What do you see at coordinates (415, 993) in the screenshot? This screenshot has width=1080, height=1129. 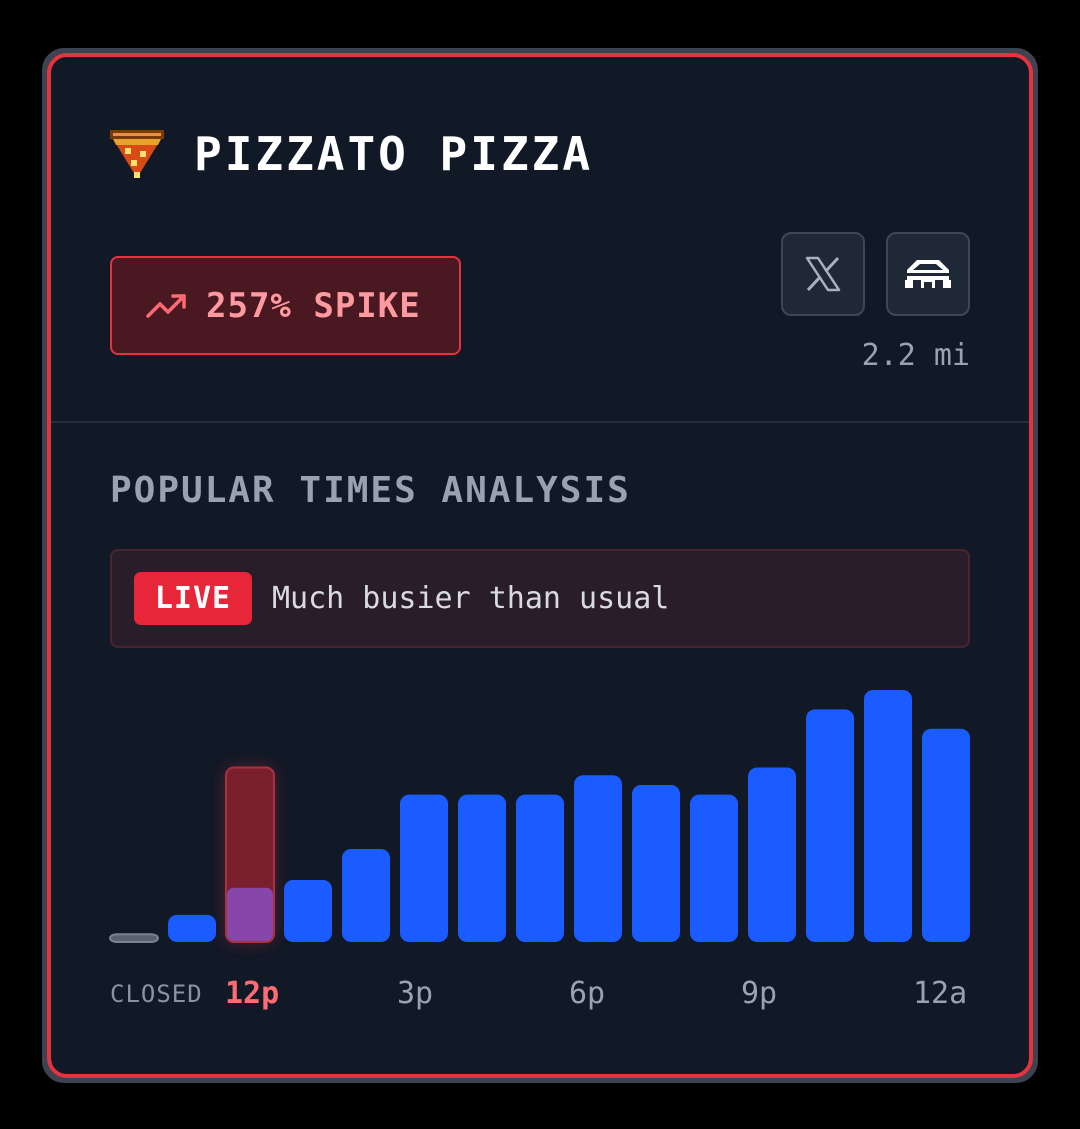 I see `x-tick-label: 3p` at bounding box center [415, 993].